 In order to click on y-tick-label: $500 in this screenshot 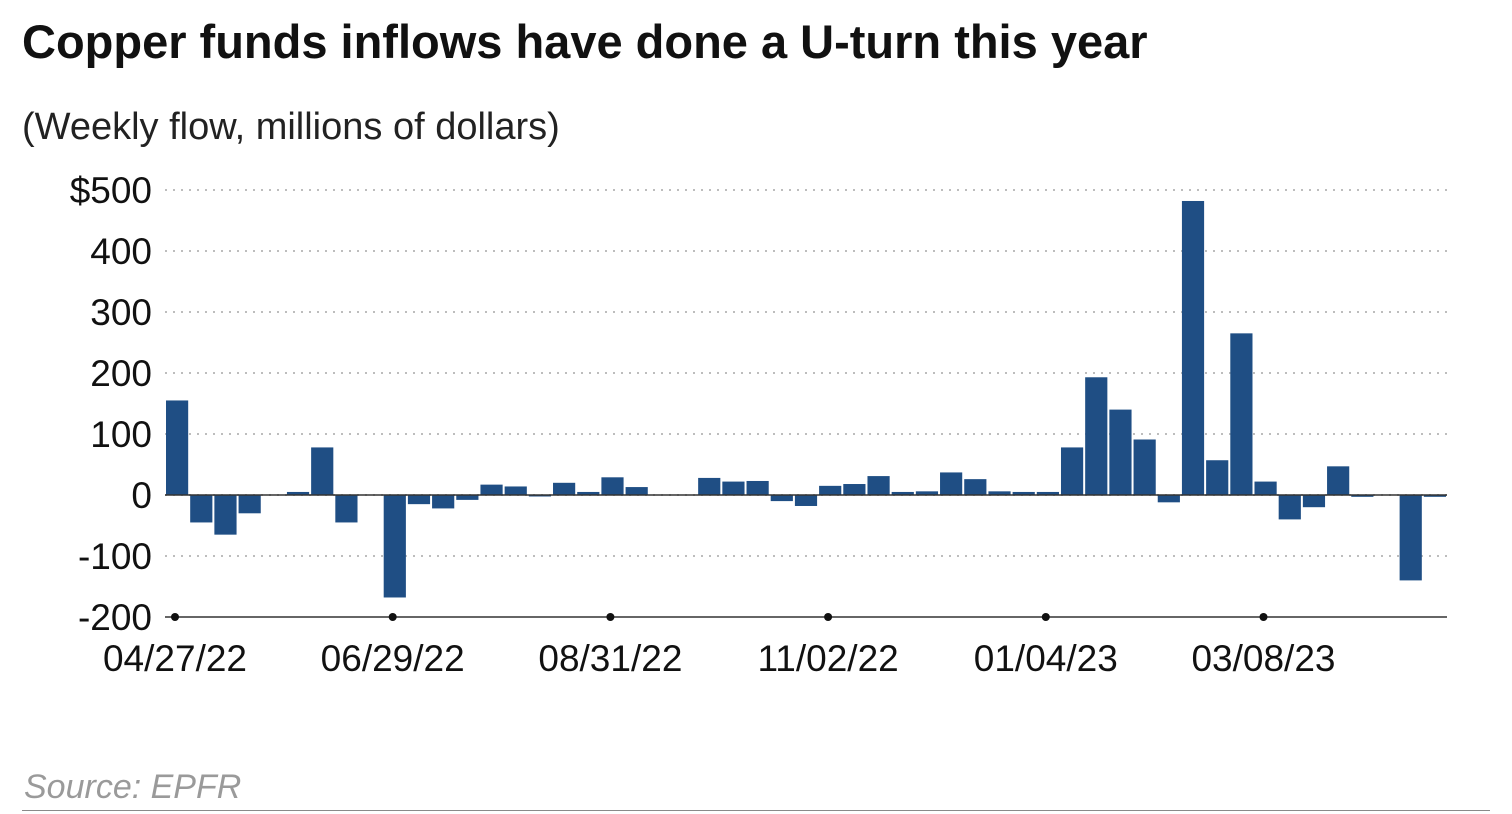, I will do `click(111, 190)`.